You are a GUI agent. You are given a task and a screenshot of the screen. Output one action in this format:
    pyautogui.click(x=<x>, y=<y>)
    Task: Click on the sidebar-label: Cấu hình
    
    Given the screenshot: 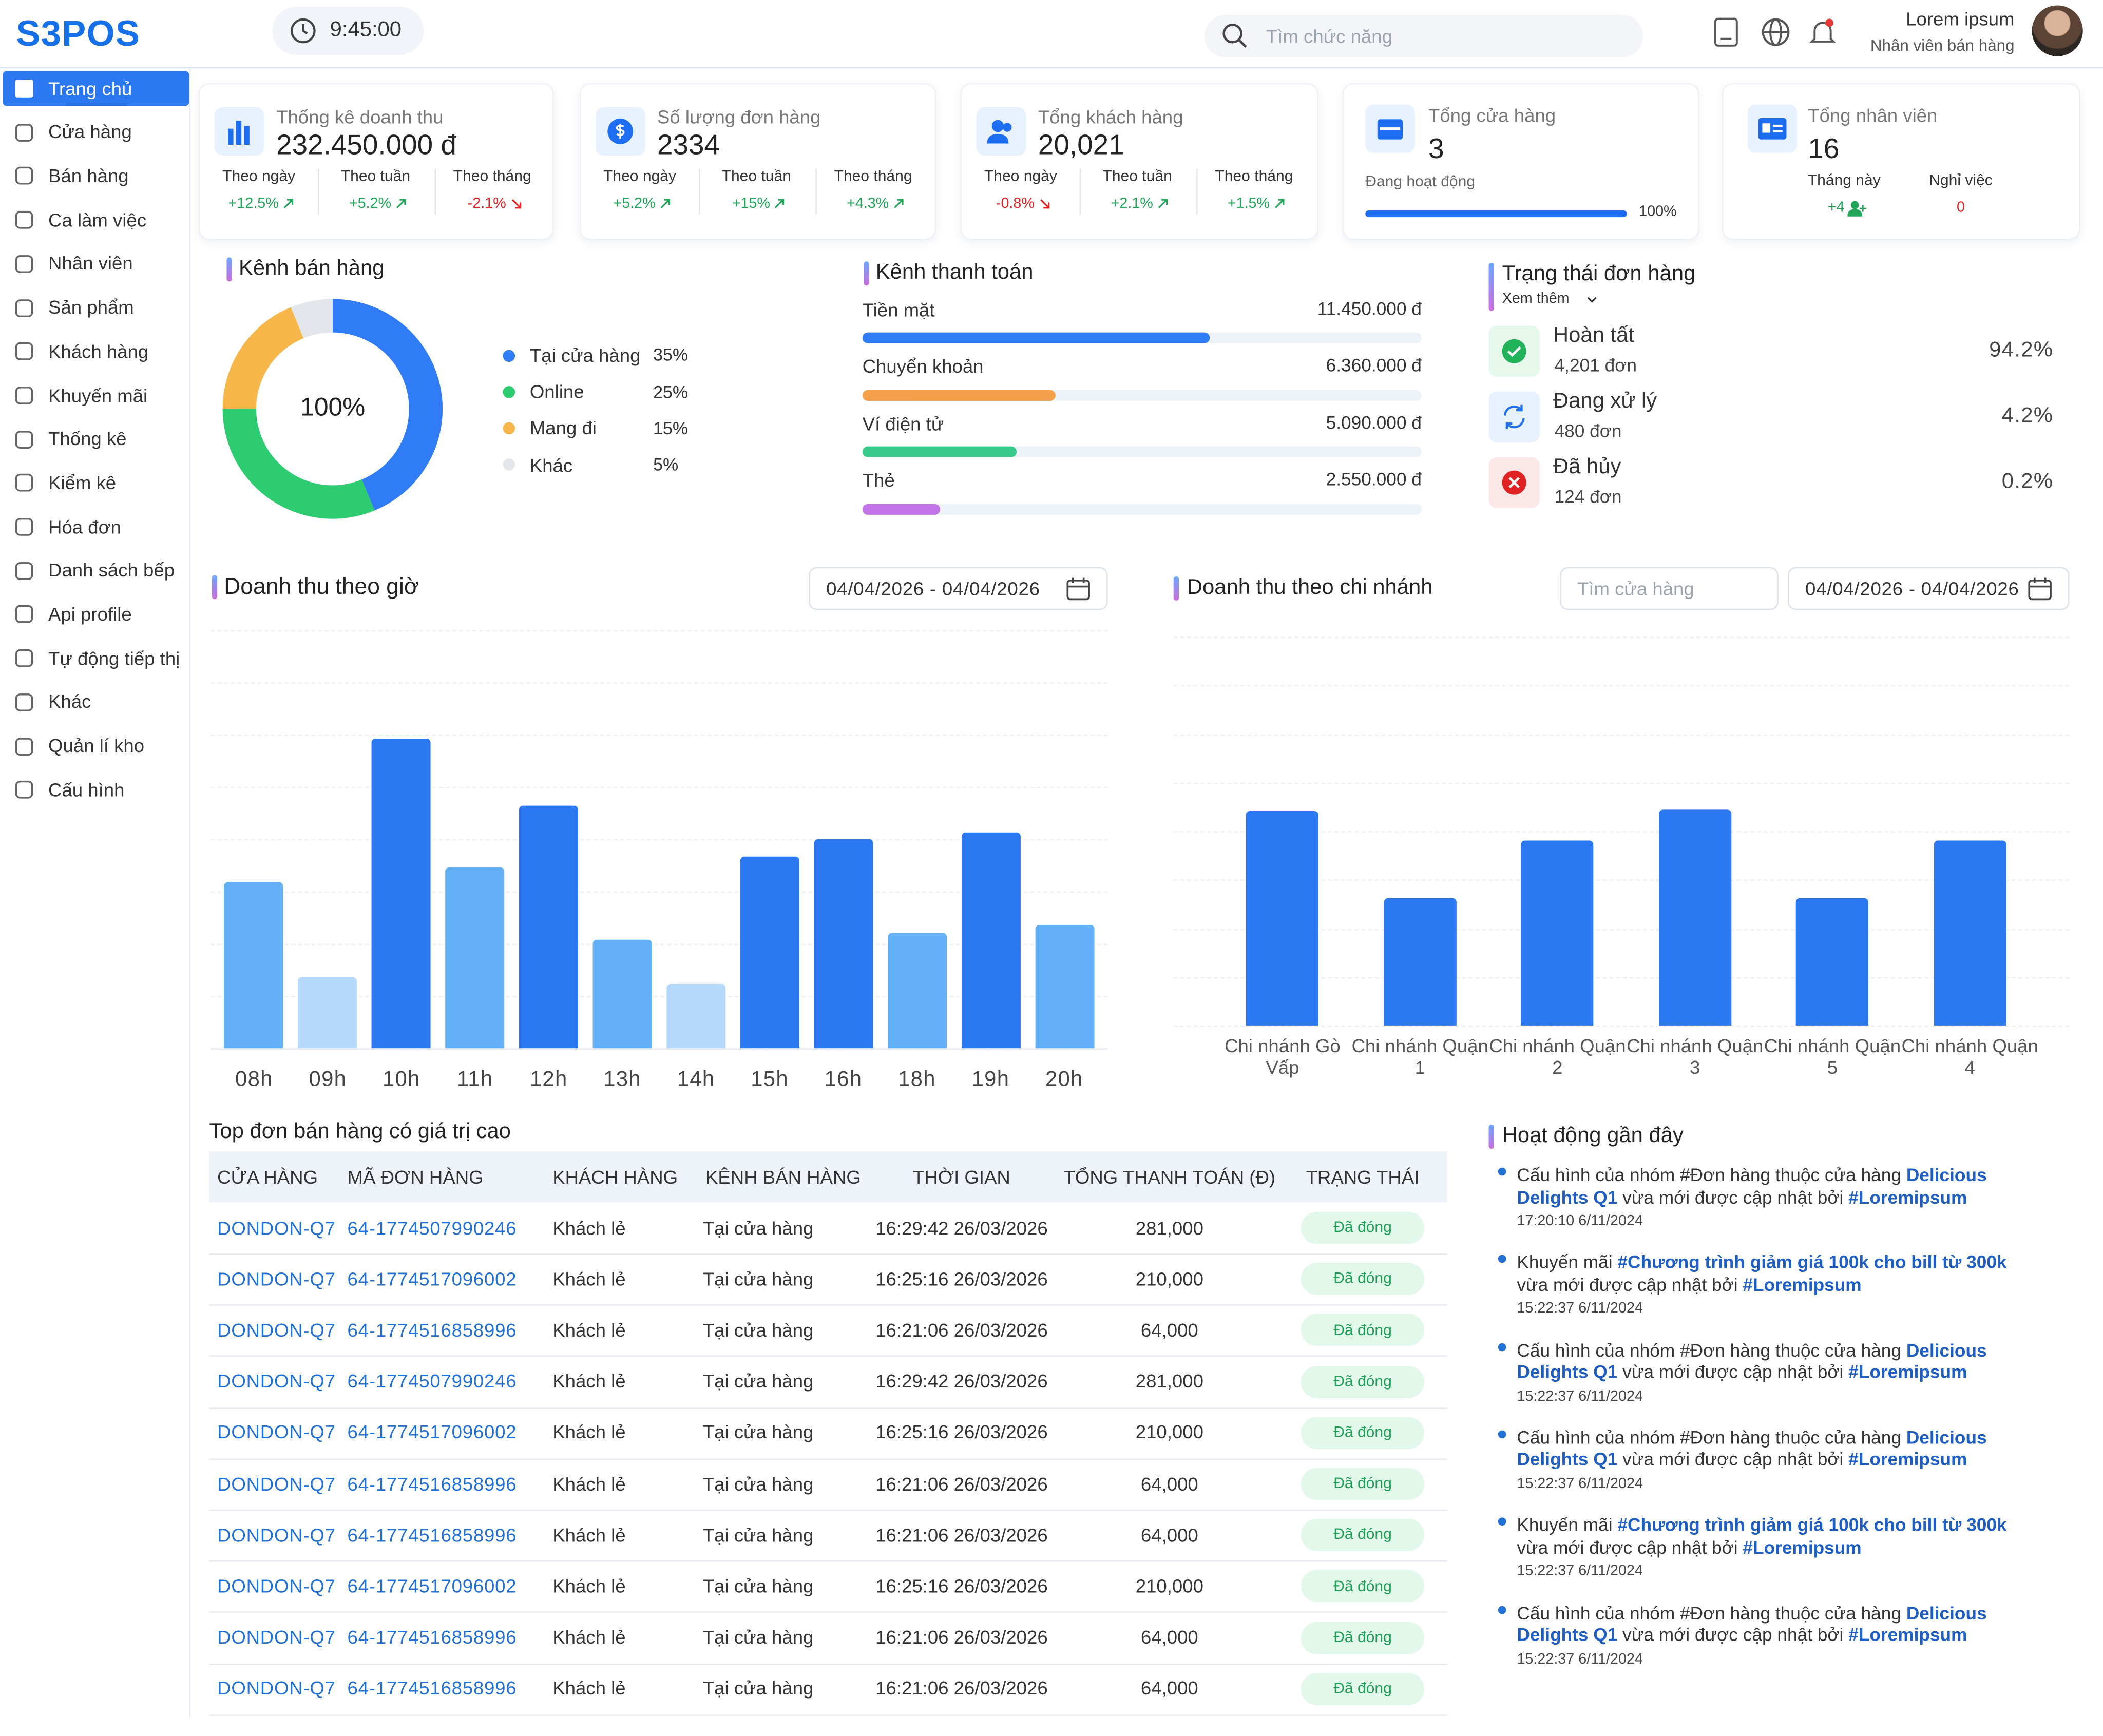 What is the action you would take?
    pyautogui.click(x=86, y=789)
    